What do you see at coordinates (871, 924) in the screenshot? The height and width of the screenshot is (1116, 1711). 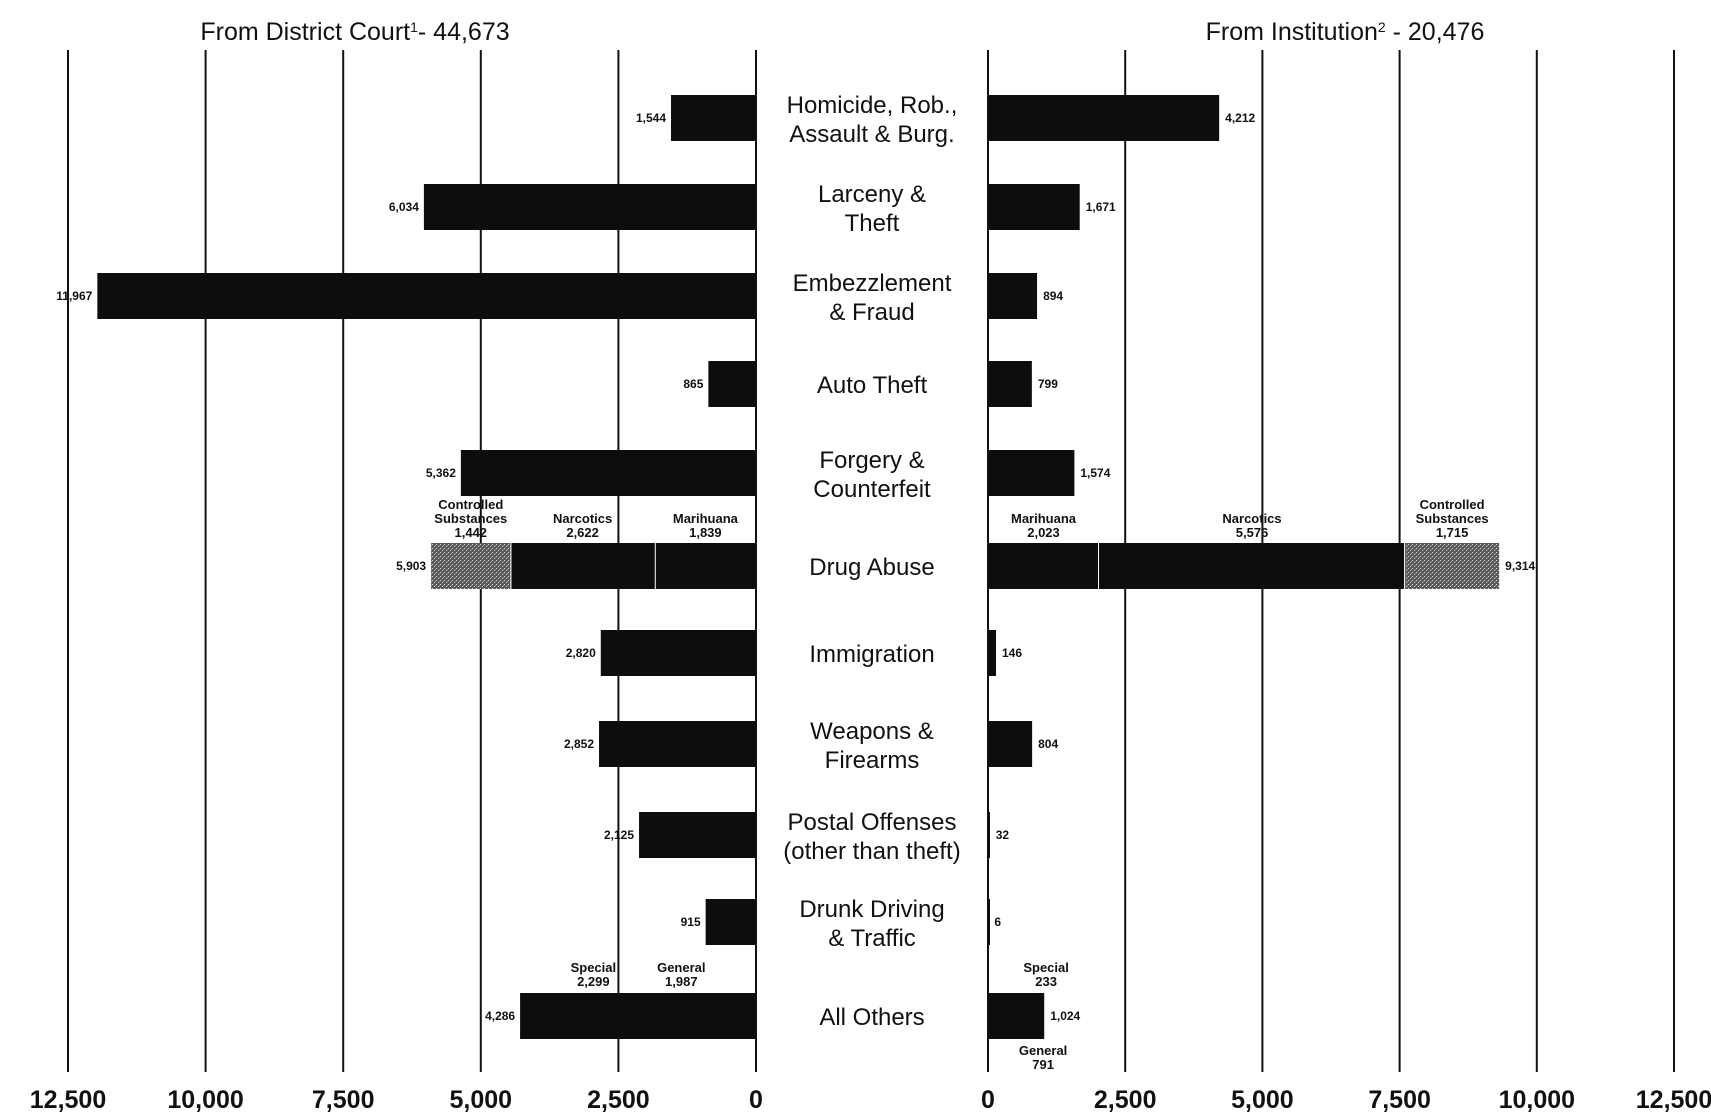 I see `category-label: Drunk Driving & Traffic` at bounding box center [871, 924].